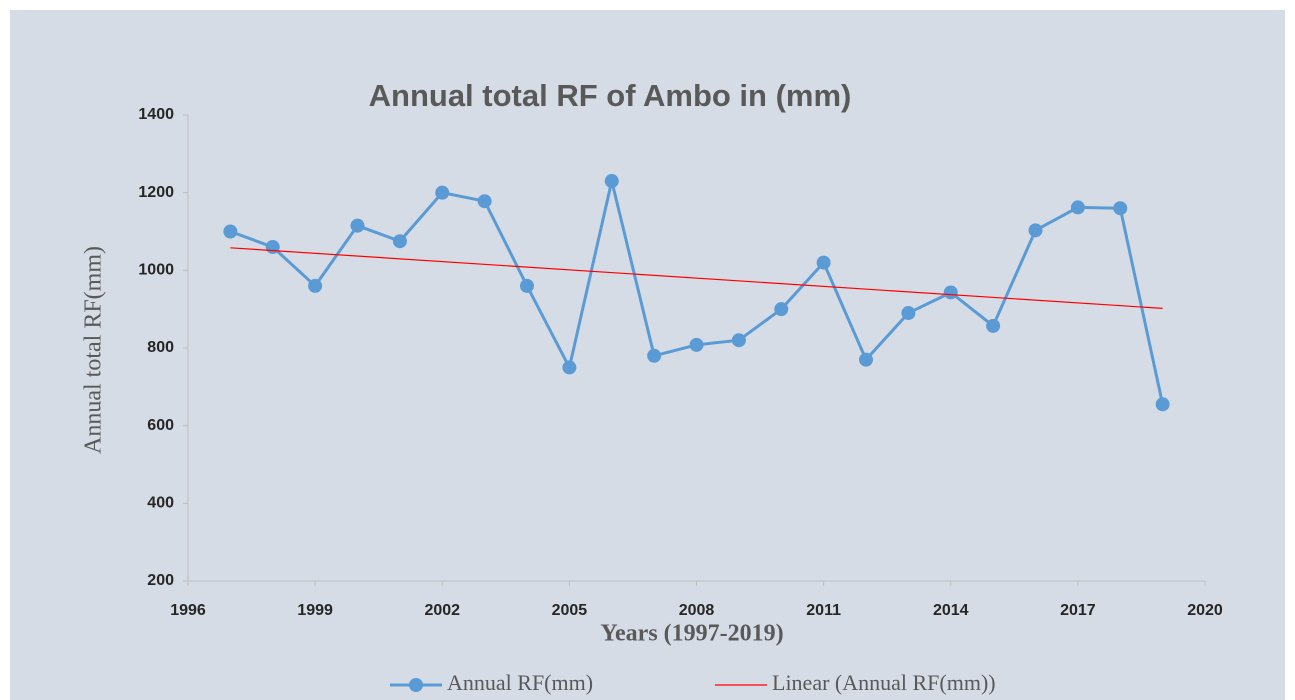  What do you see at coordinates (697, 610) in the screenshot?
I see `x-tick-label: 2008` at bounding box center [697, 610].